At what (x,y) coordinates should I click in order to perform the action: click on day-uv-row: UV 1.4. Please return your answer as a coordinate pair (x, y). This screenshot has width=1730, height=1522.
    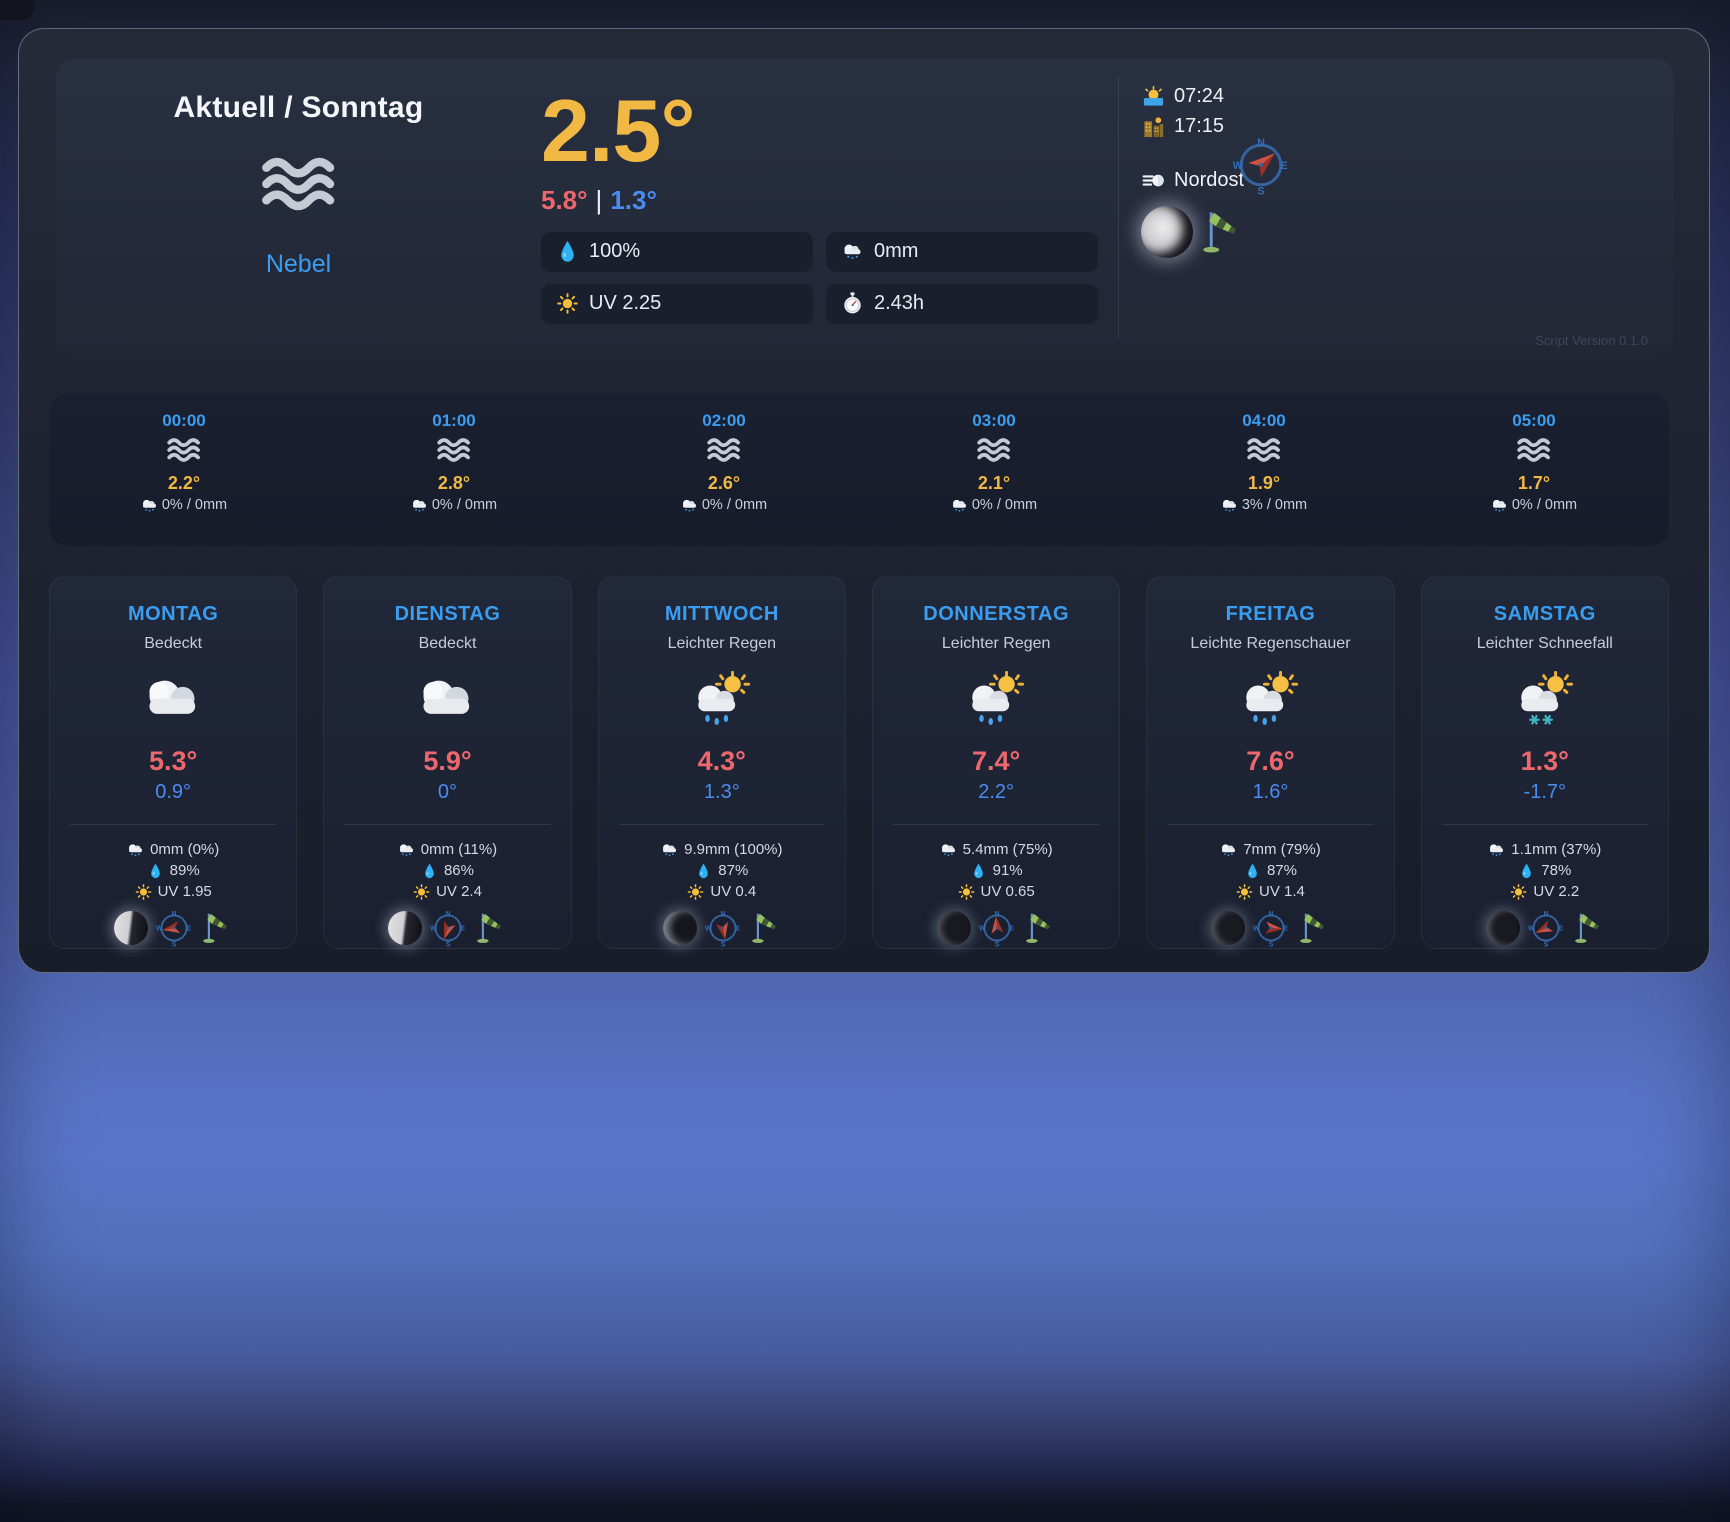
    Looking at the image, I should click on (1270, 891).